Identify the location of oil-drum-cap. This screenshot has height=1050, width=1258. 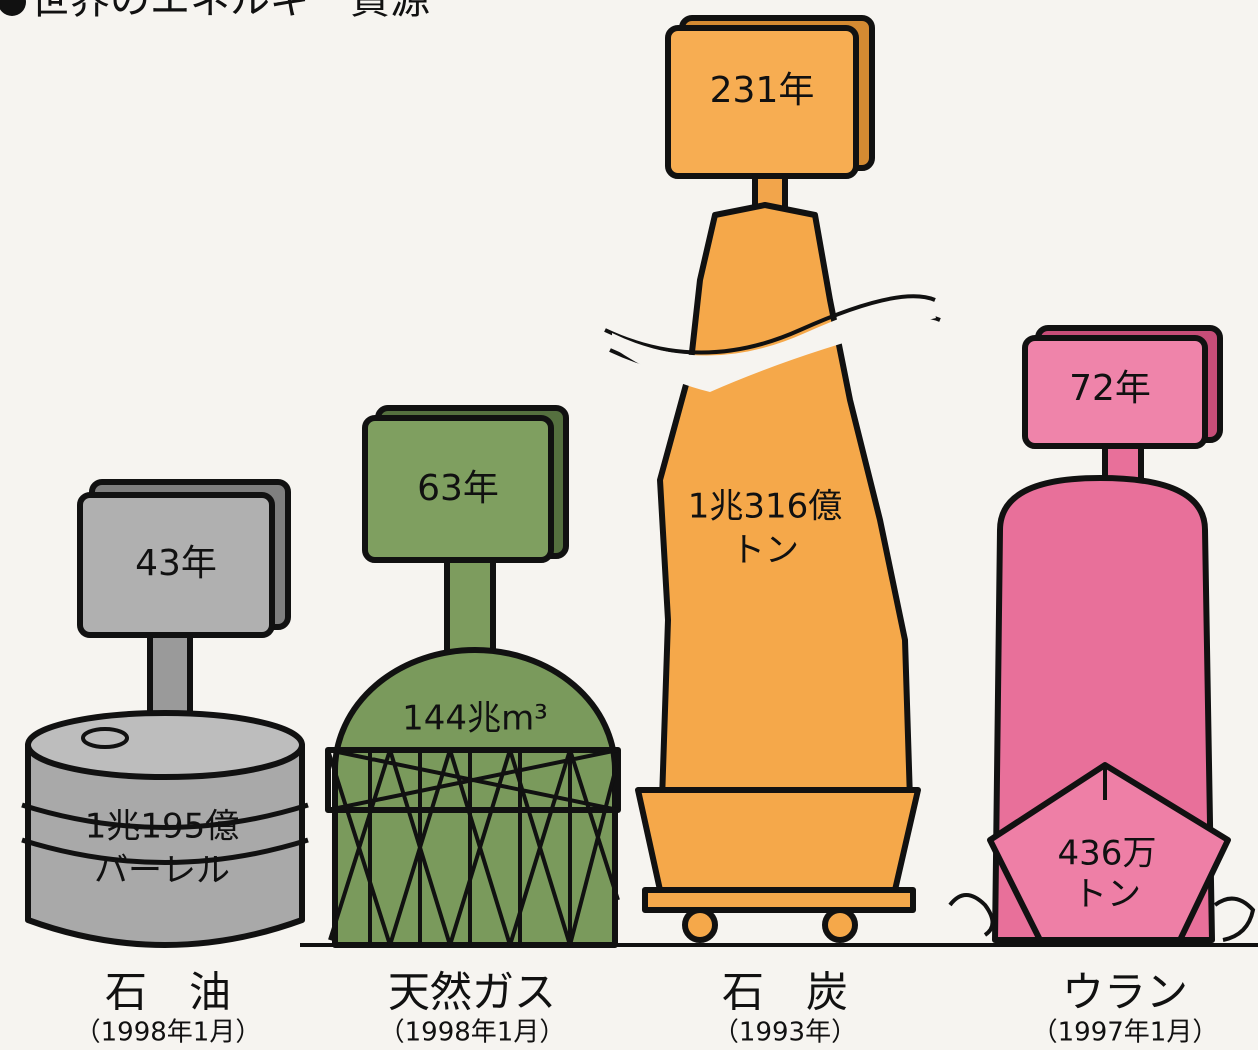
(105, 738).